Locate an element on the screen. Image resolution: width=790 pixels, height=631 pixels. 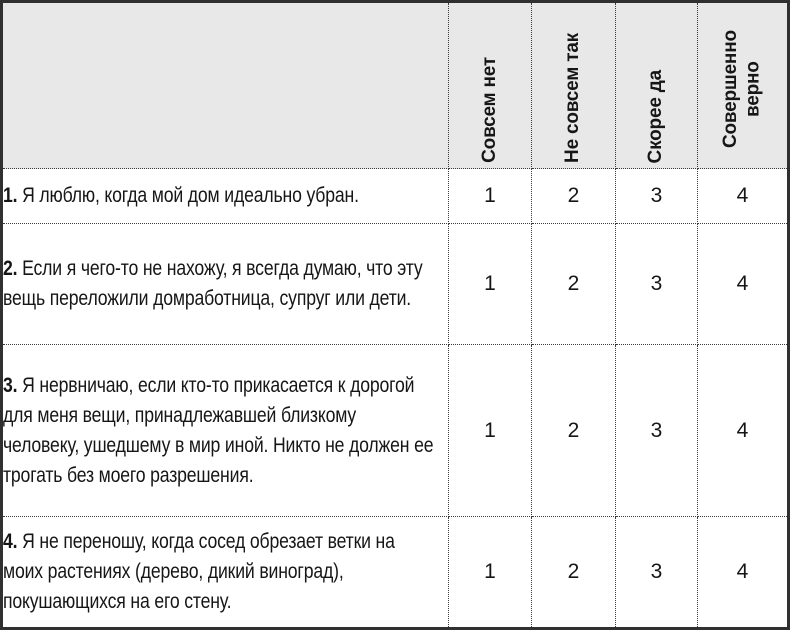
column-header-3: Скорее да is located at coordinates (656, 85).